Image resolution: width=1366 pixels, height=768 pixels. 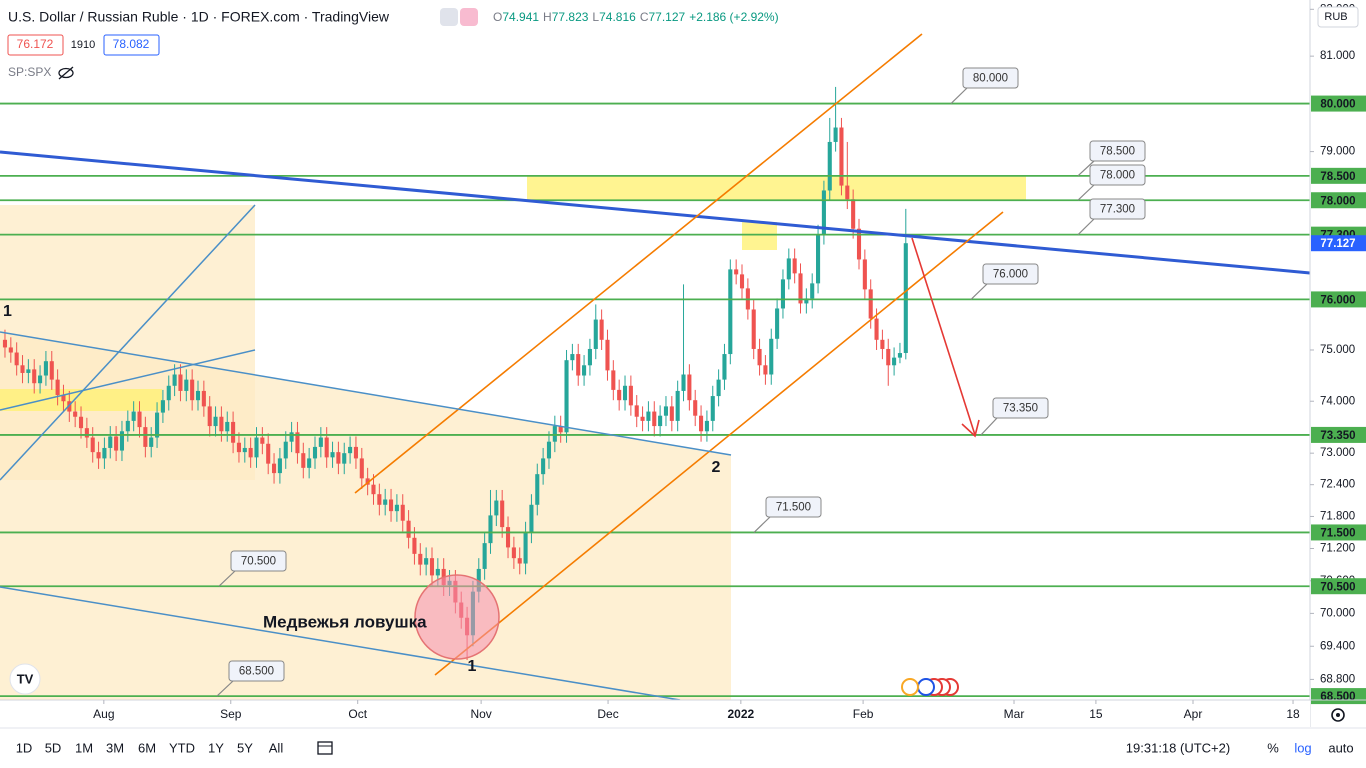 What do you see at coordinates (1302, 747) in the screenshot?
I see `scale-mode: log` at bounding box center [1302, 747].